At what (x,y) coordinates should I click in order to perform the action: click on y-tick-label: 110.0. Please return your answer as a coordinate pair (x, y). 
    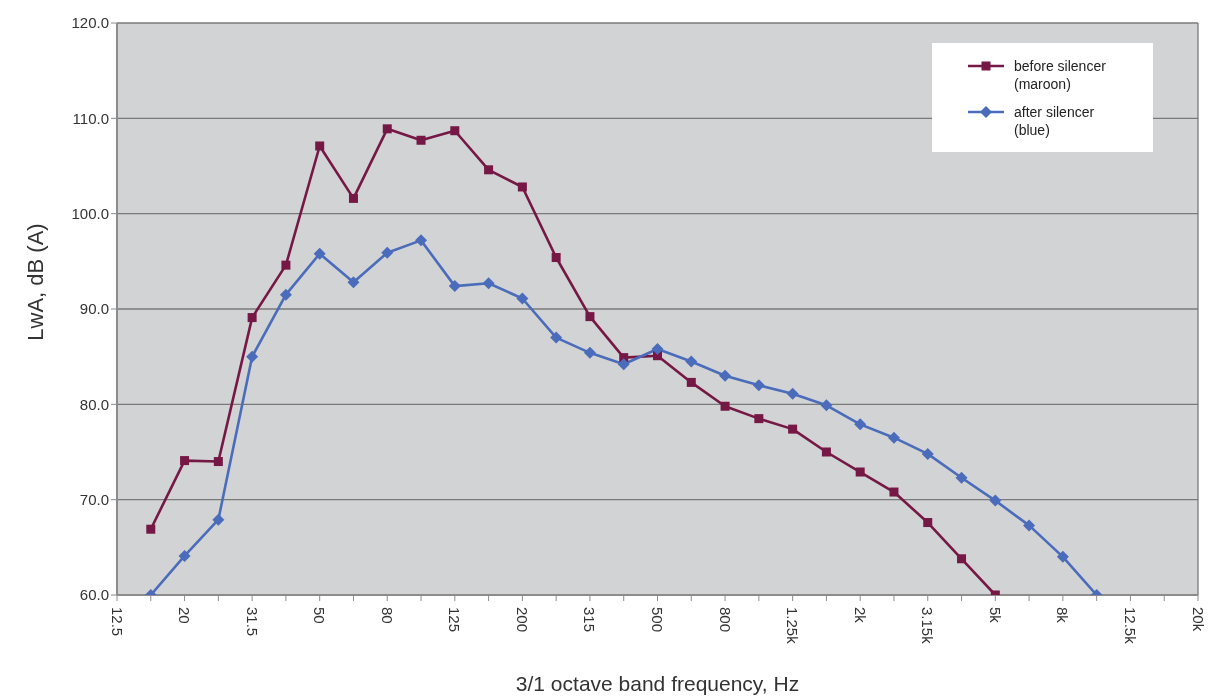
    Looking at the image, I should click on (90, 118).